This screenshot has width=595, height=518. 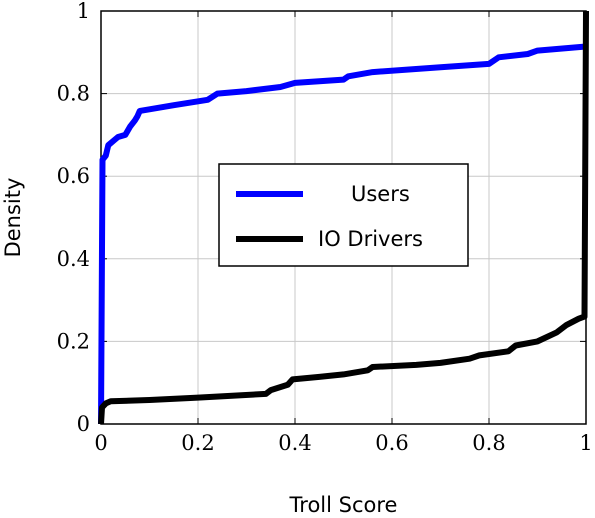 I want to click on x-tick-label: 0.6, so click(x=391, y=443).